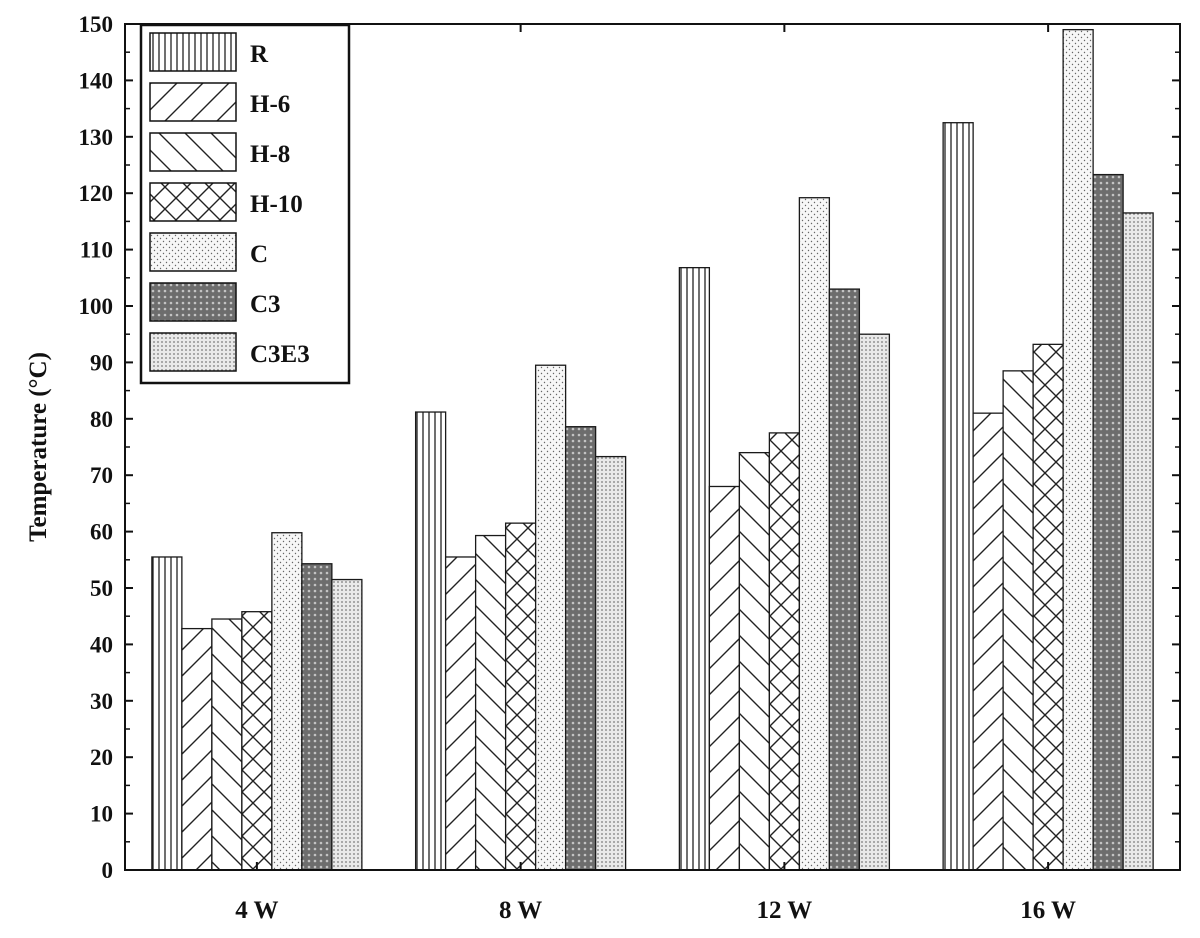 This screenshot has width=1200, height=938. Describe the element at coordinates (101, 419) in the screenshot. I see `y-tick-label: 80` at that location.